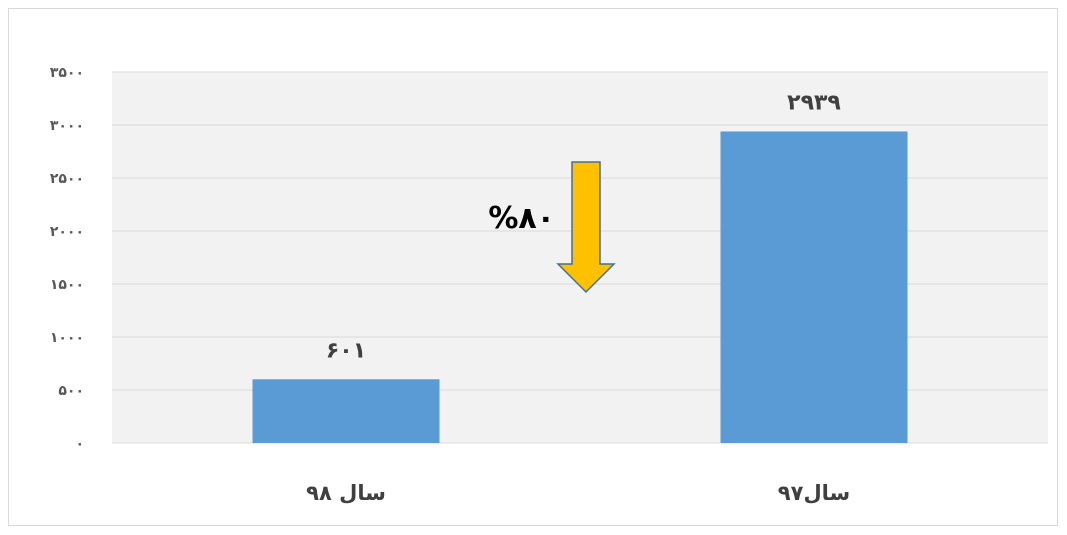  Describe the element at coordinates (79, 444) in the screenshot. I see `y-tick-label: ۰` at that location.